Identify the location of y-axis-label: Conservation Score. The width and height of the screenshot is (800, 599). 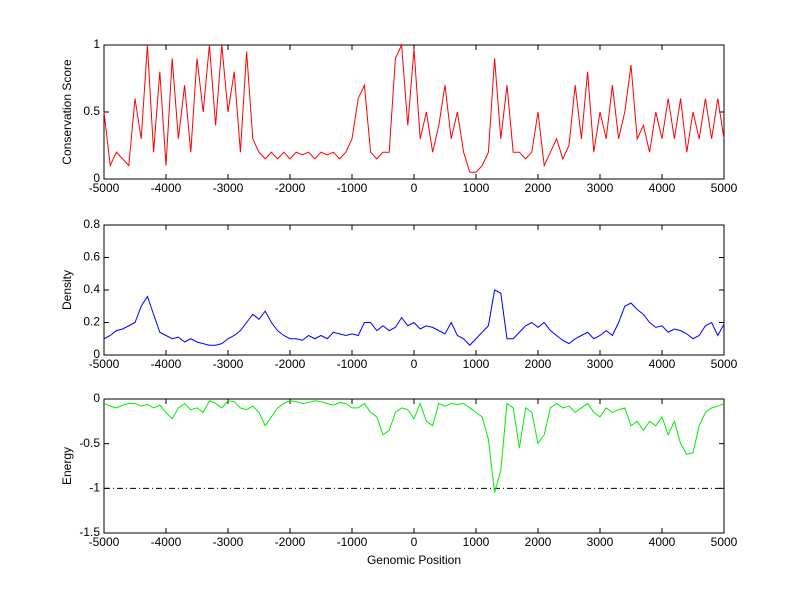
(67, 112).